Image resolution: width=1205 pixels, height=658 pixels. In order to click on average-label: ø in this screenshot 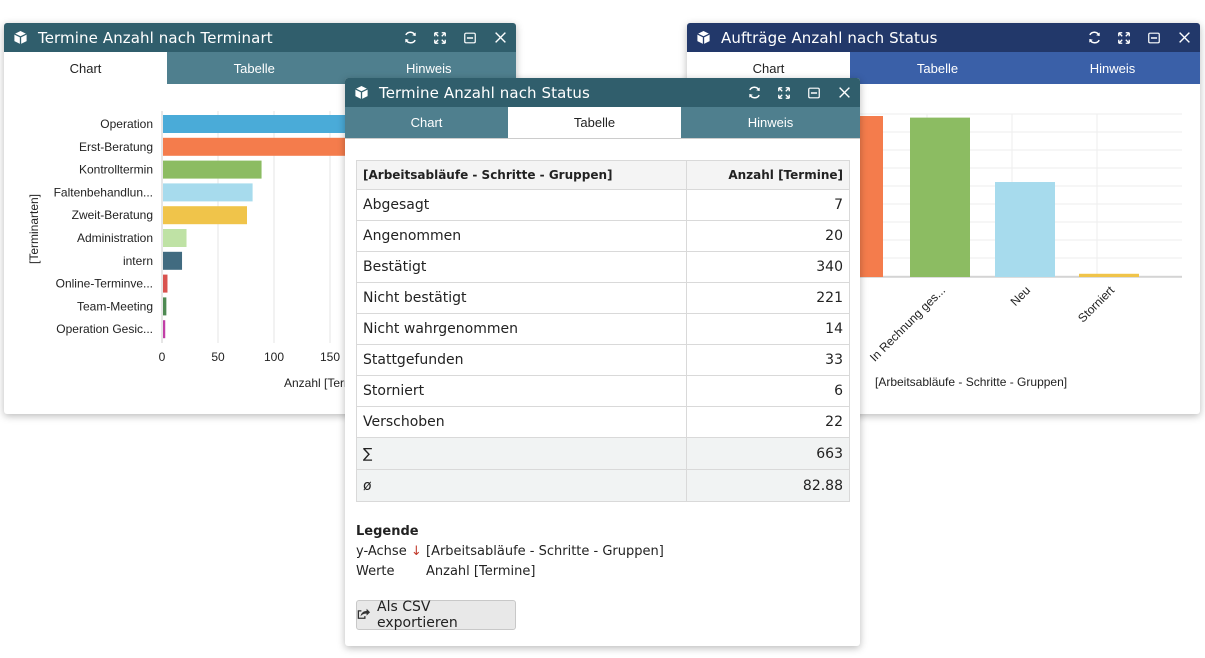, I will do `click(521, 485)`.